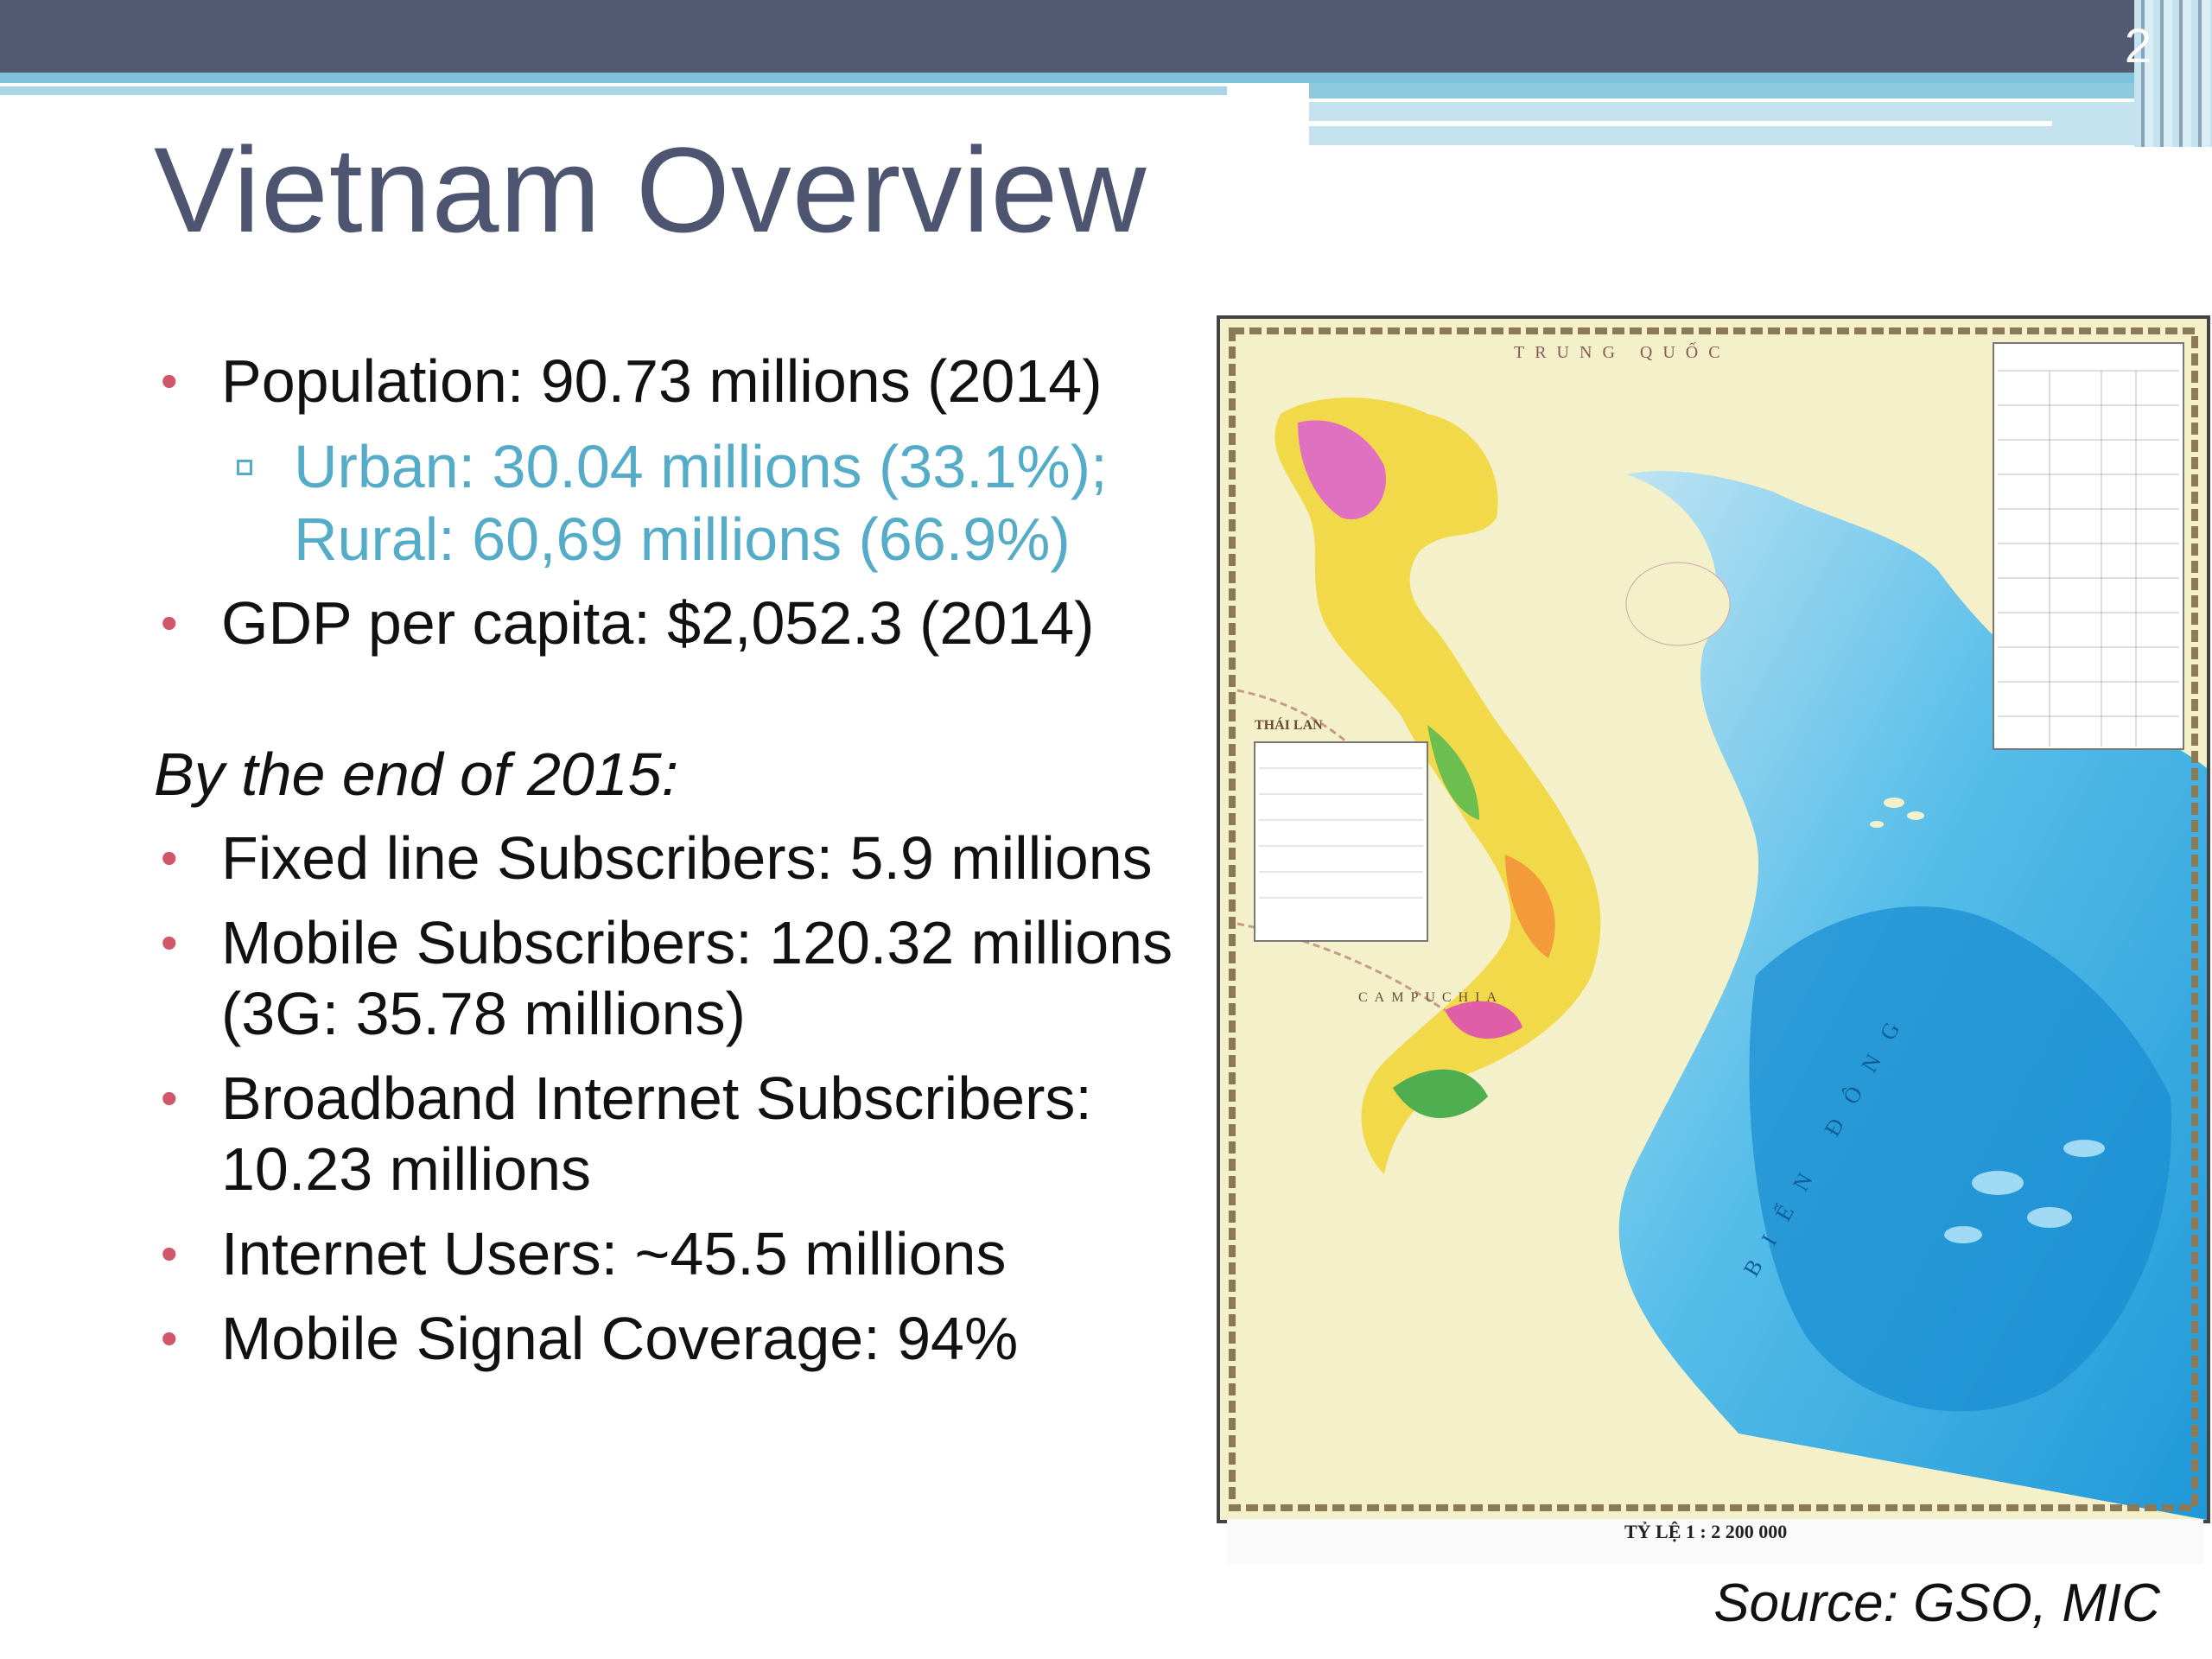 The width and height of the screenshot is (2212, 1659). Describe the element at coordinates (614, 1253) in the screenshot. I see `bullet-text: Internet Users: ~45.5 millions` at that location.